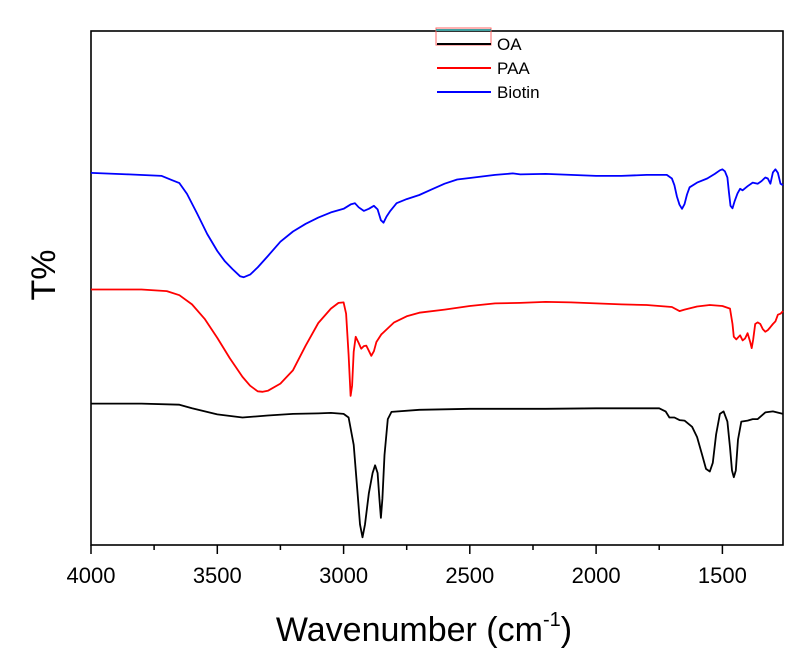 Image resolution: width=800 pixels, height=657 pixels. I want to click on x-tick-label-3000: 3000, so click(343, 575).